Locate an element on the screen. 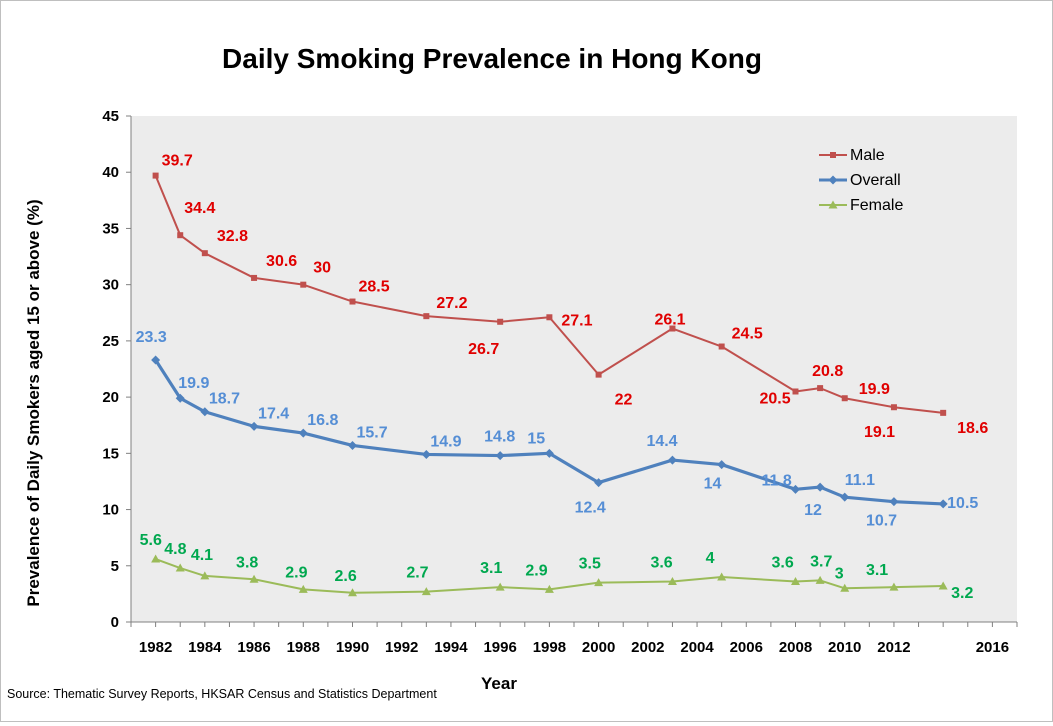 This screenshot has height=726, width=1053. overall-data-label: 11.8 is located at coordinates (777, 480).